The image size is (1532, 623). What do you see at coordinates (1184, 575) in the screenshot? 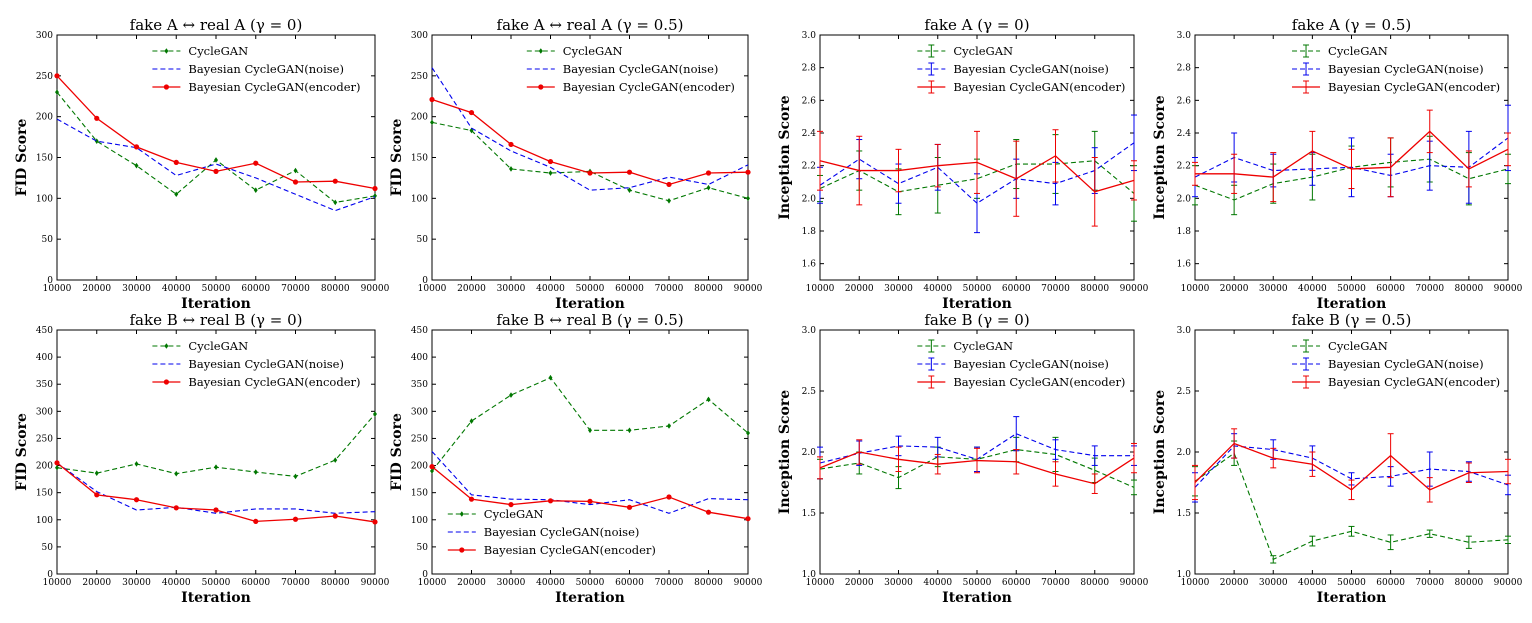
I see `y-tick-label: 1.0` at bounding box center [1184, 575].